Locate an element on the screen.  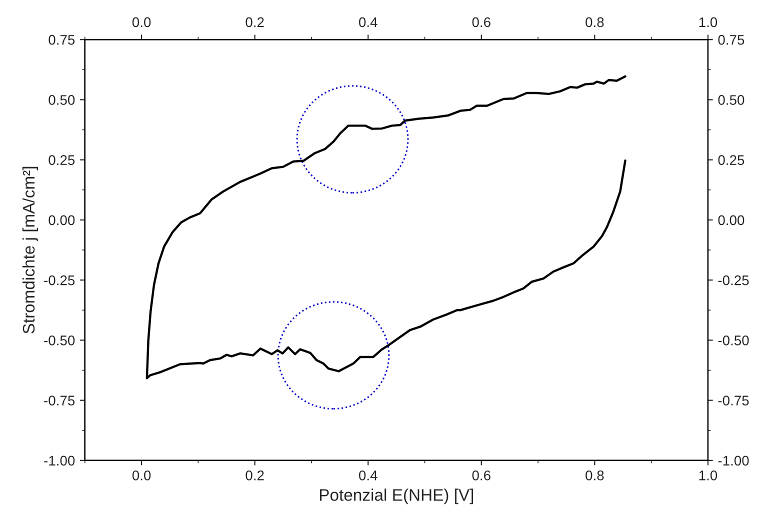
y2-tick-label: -0.50 is located at coordinates (733, 341).